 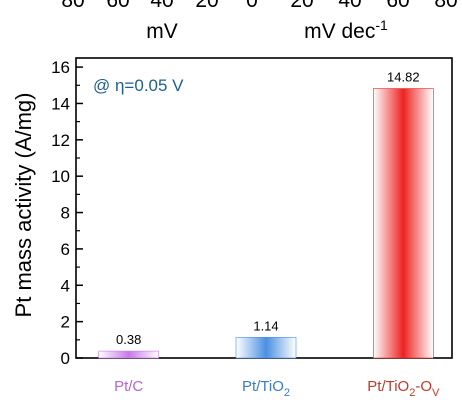 What do you see at coordinates (60, 140) in the screenshot?
I see `y-tick-label: 12` at bounding box center [60, 140].